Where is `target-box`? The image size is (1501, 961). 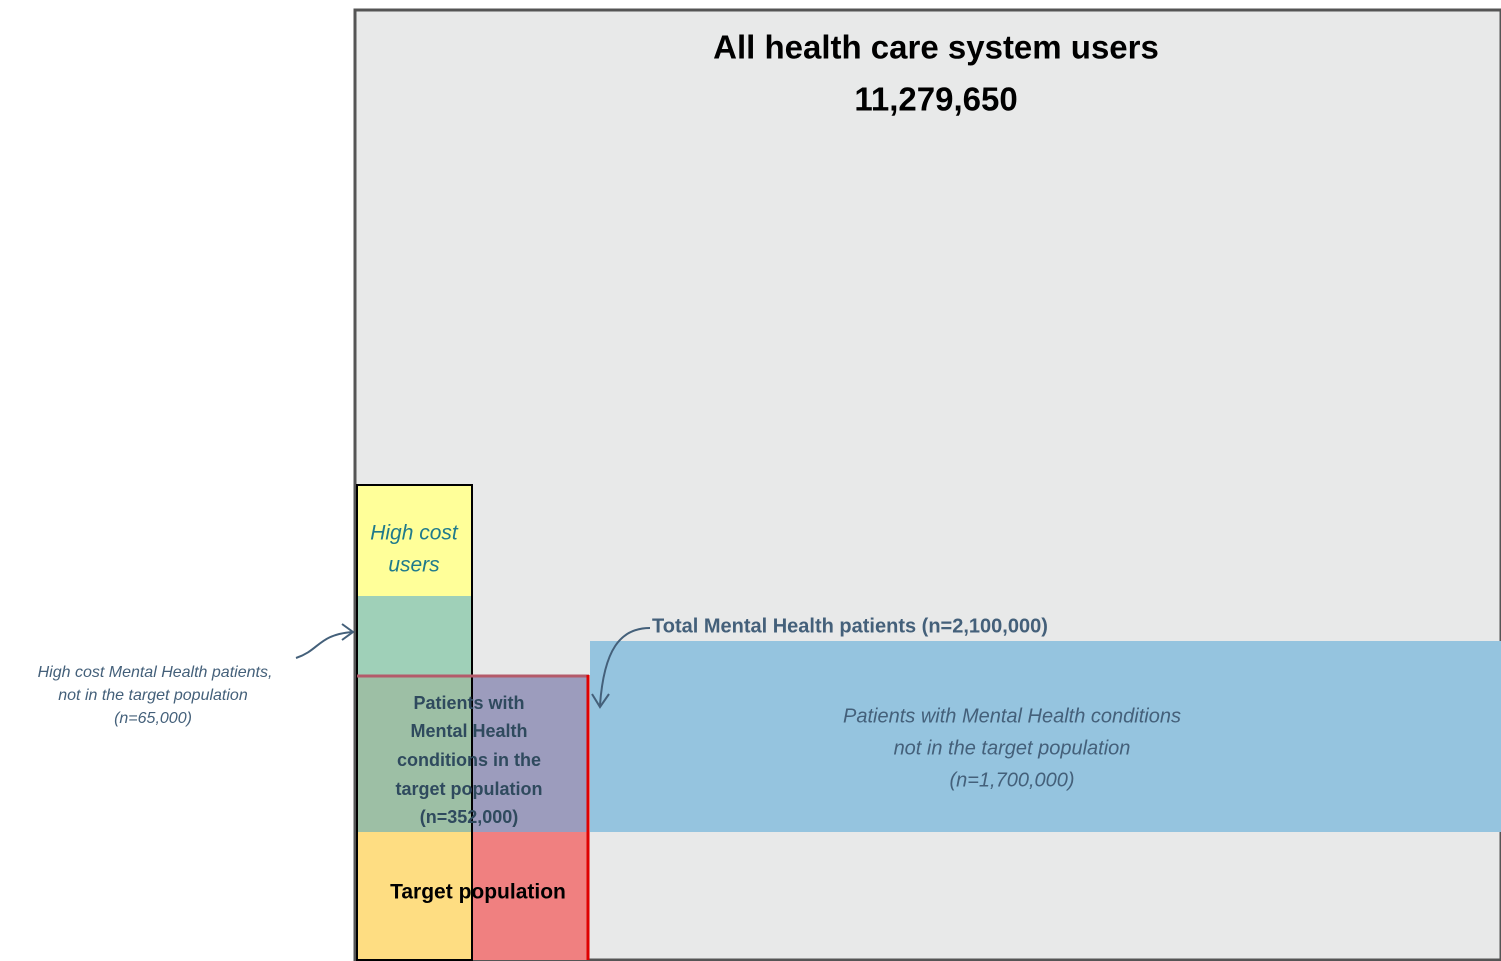 target-box is located at coordinates (530, 896).